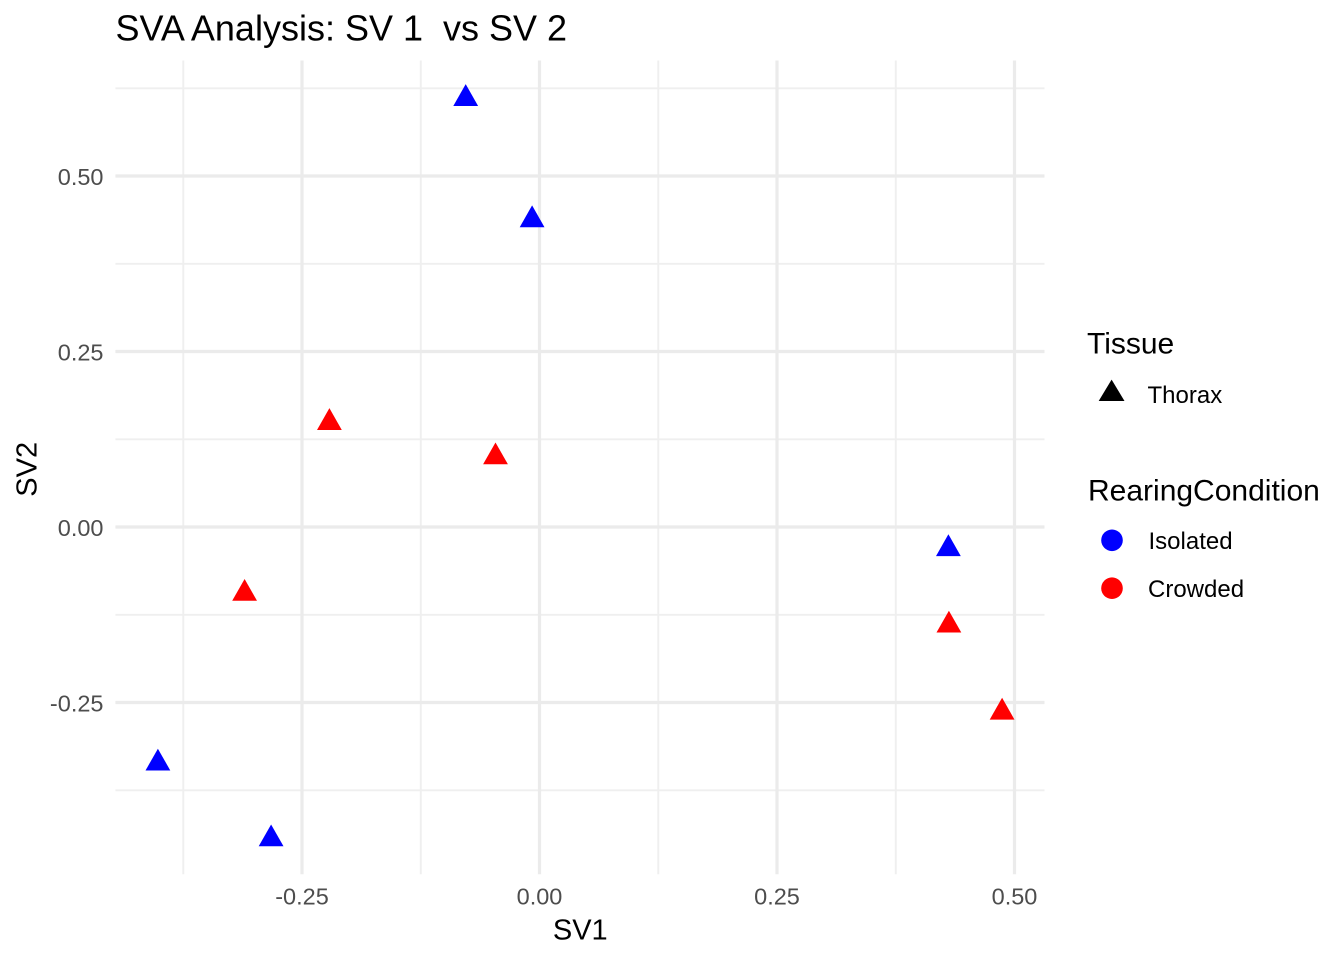 The width and height of the screenshot is (1344, 965). What do you see at coordinates (1185, 395) in the screenshot?
I see `svg-text: Thorax` at bounding box center [1185, 395].